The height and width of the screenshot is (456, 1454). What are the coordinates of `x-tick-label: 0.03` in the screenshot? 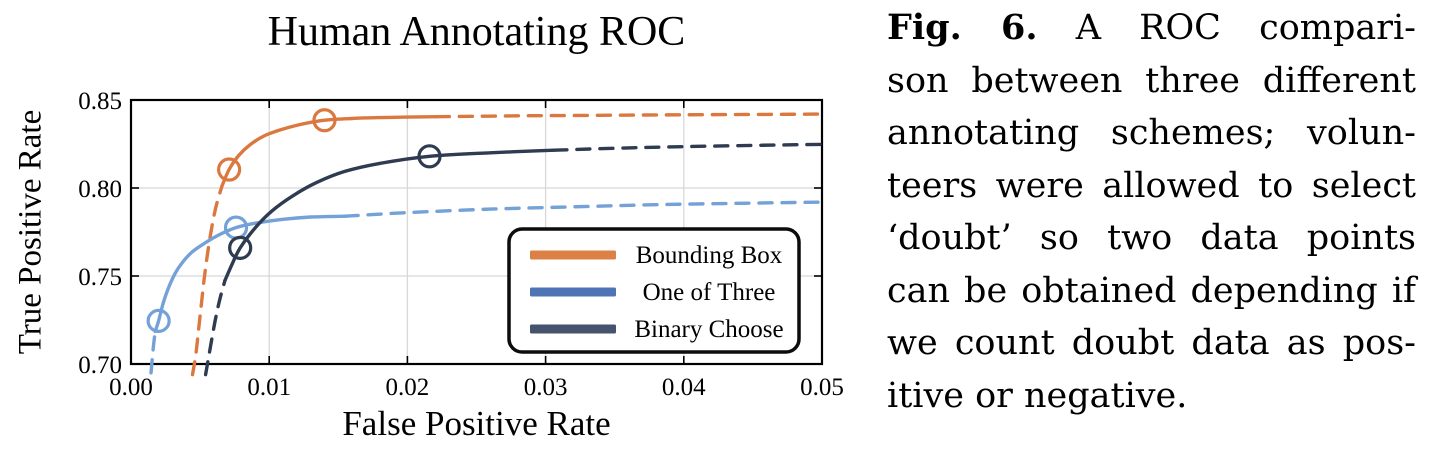 It's located at (546, 387).